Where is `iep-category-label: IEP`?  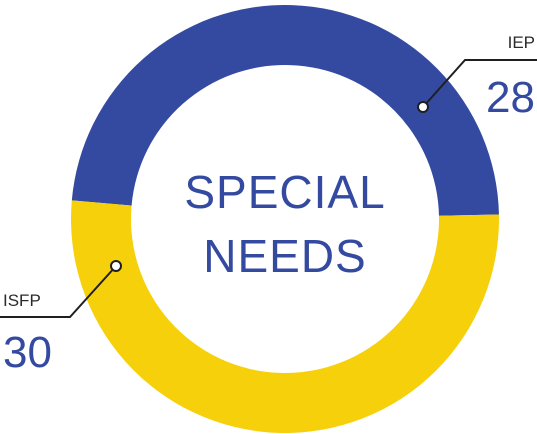
iep-category-label: IEP is located at coordinates (521, 42).